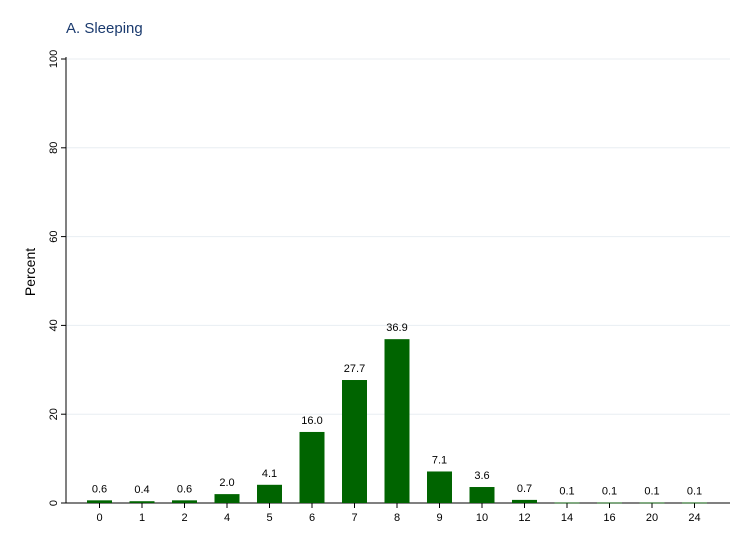  What do you see at coordinates (54, 325) in the screenshot?
I see `y-tick-label: 40` at bounding box center [54, 325].